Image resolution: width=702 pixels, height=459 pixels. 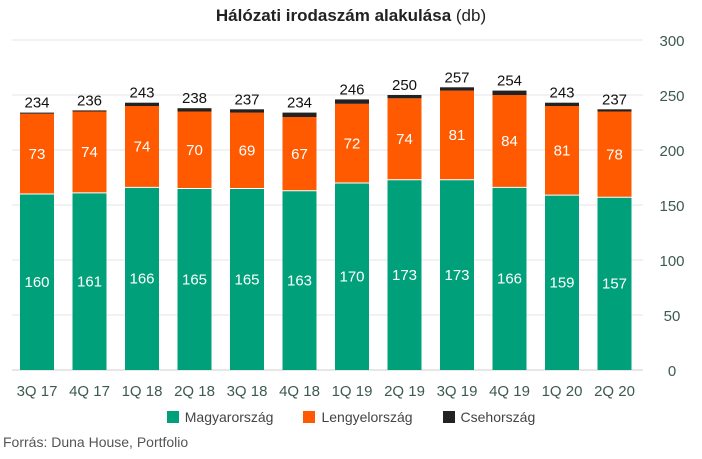 I want to click on bar-total-label: 254, so click(x=509, y=81).